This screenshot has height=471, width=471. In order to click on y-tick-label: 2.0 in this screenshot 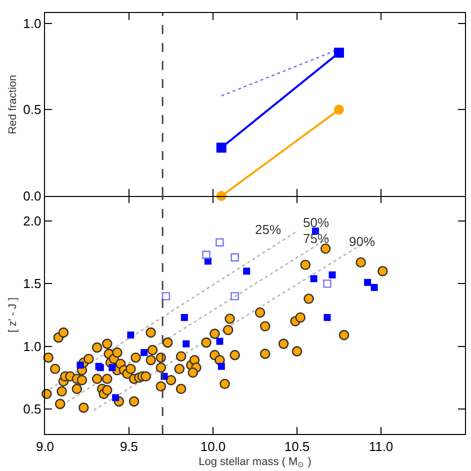, I will do `click(32, 221)`.